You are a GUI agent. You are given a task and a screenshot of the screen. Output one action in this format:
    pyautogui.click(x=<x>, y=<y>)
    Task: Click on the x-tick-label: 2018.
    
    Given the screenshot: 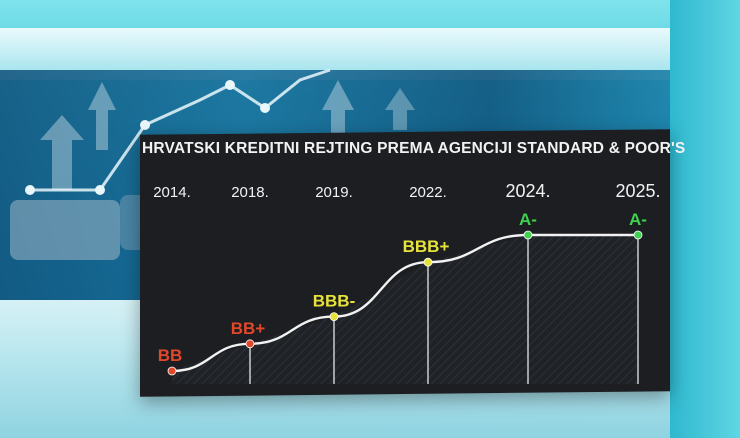 What is the action you would take?
    pyautogui.click(x=250, y=192)
    